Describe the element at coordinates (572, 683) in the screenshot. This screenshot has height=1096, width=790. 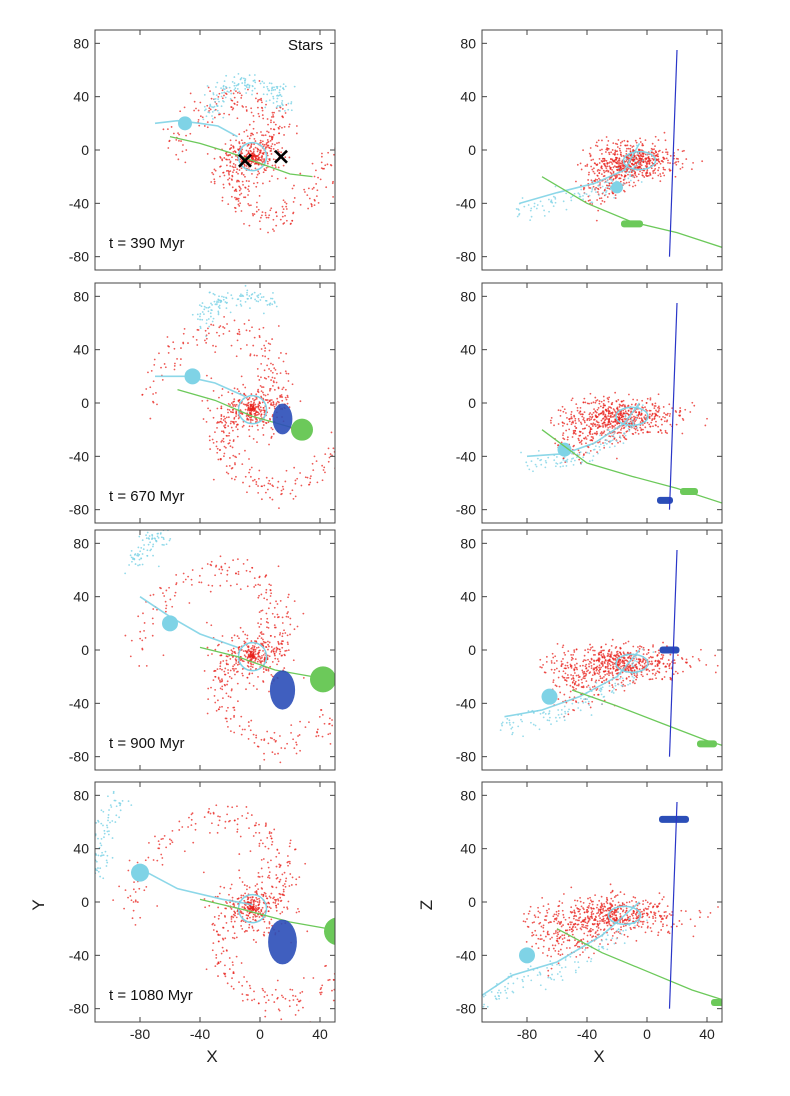
I see `companion-track` at that location.